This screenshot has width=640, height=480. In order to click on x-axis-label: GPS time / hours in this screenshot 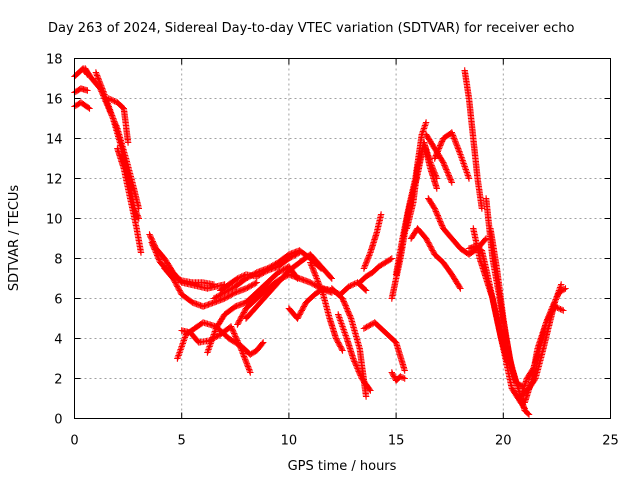, I will do `click(342, 466)`.